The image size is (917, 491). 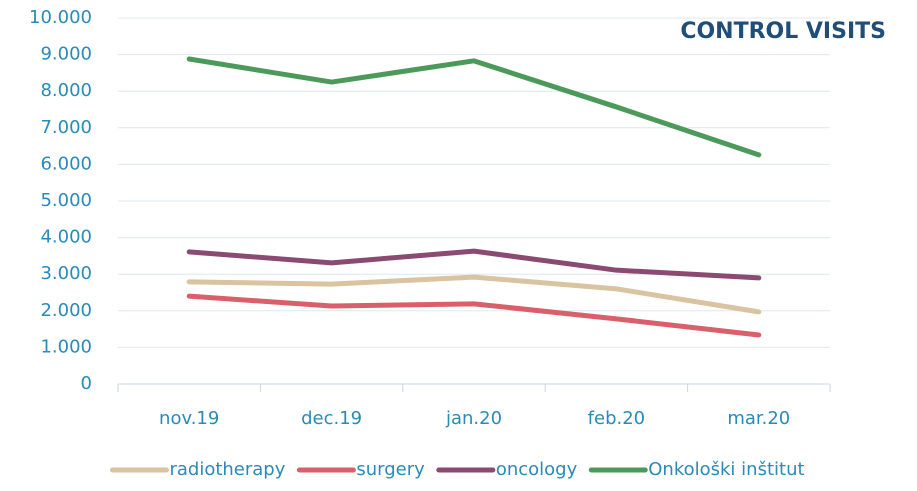 I want to click on x-tick-label: dec.19, so click(x=331, y=418).